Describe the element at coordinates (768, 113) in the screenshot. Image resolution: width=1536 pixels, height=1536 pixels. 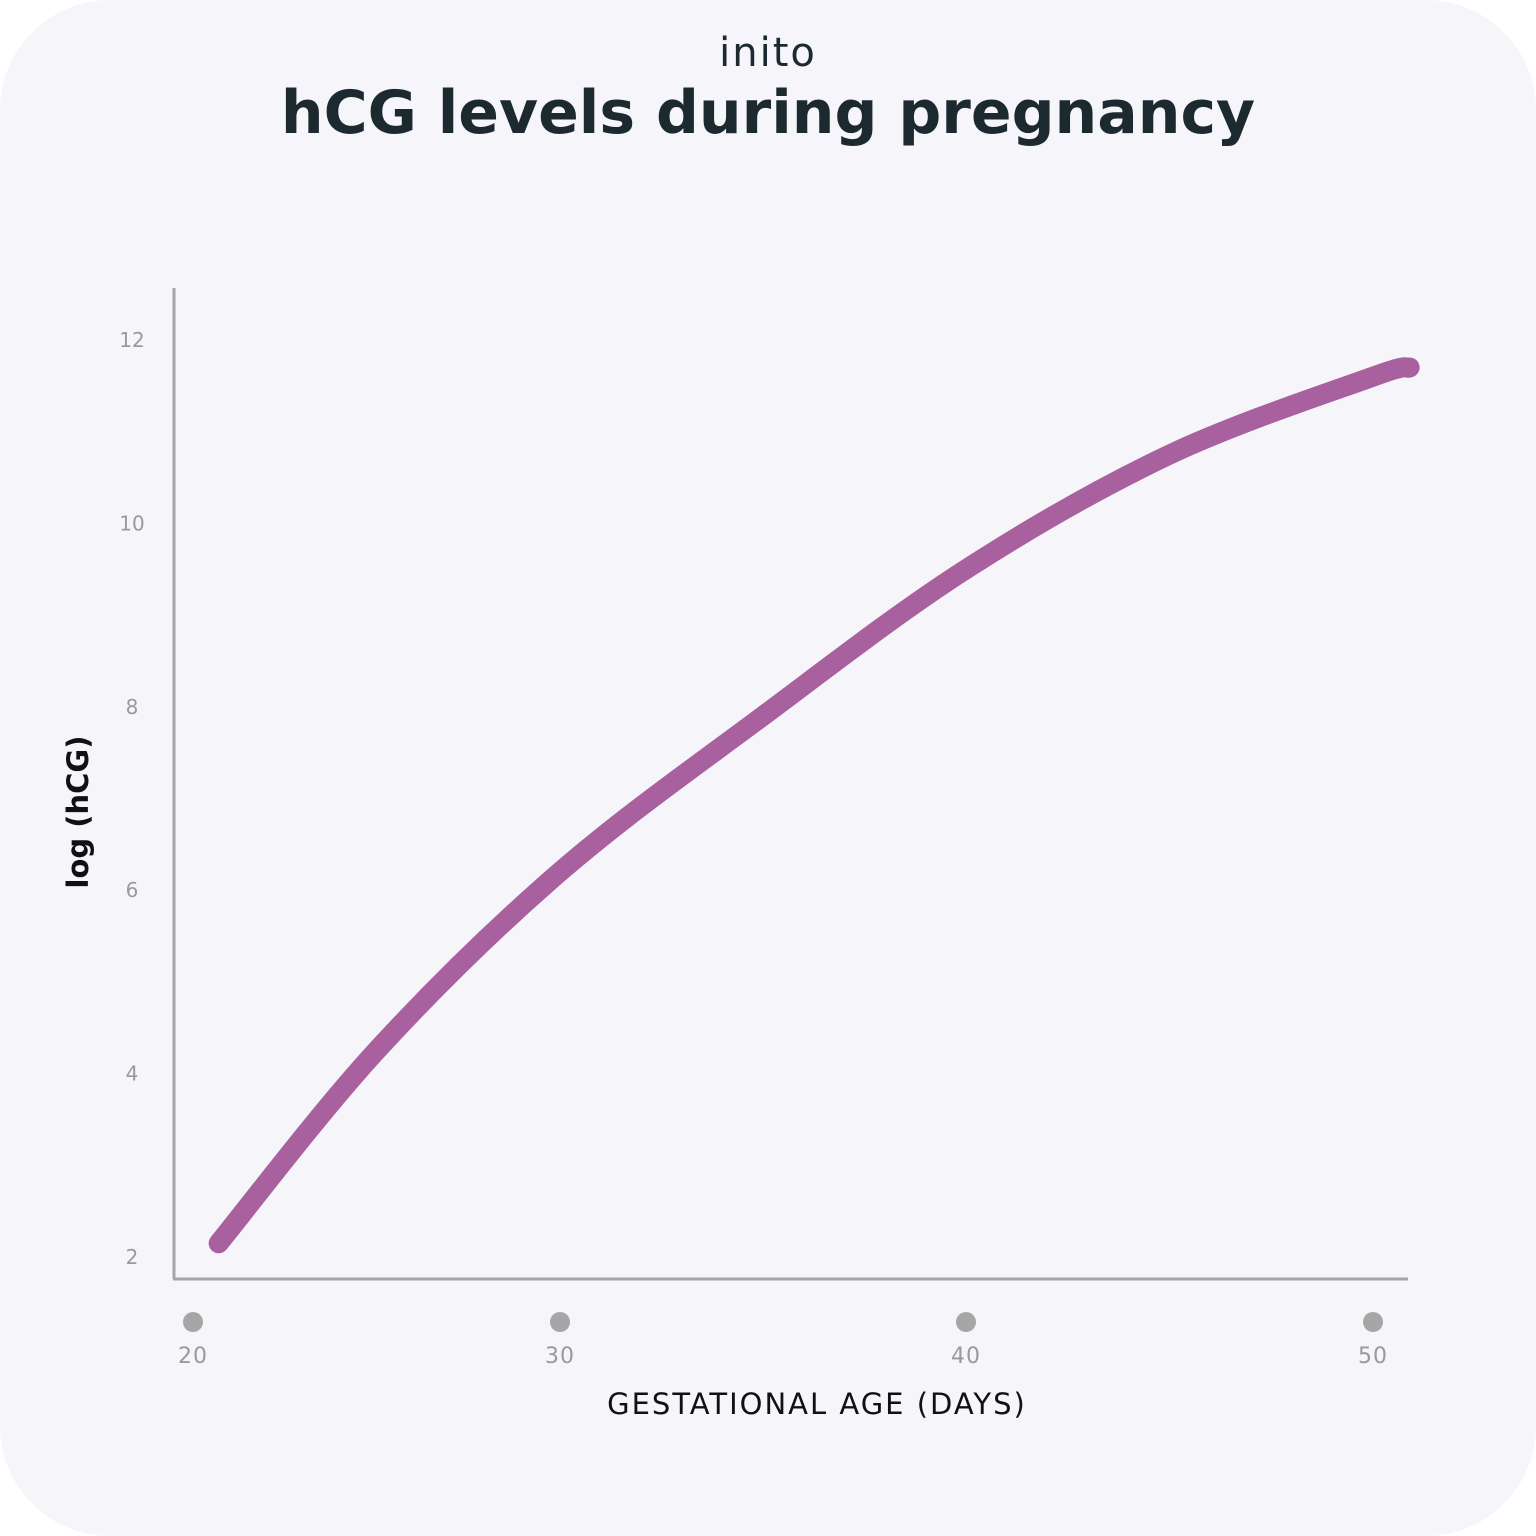
I see `chart-title: hCG levels during pregnancy` at that location.